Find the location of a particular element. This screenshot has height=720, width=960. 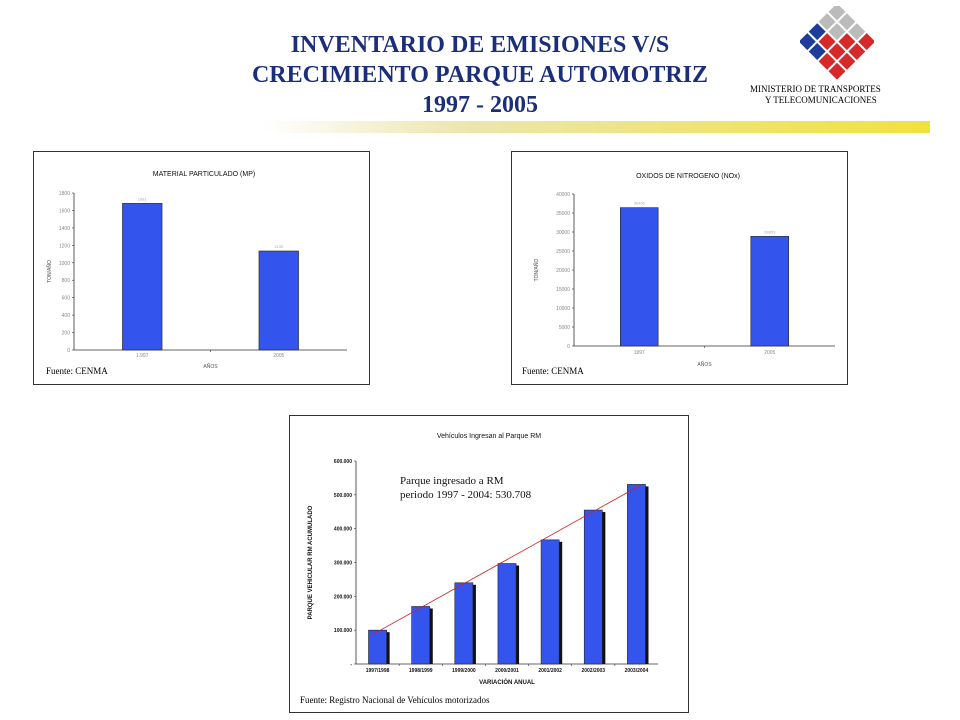

x-tick-label: 2001/2002 is located at coordinates (550, 671).